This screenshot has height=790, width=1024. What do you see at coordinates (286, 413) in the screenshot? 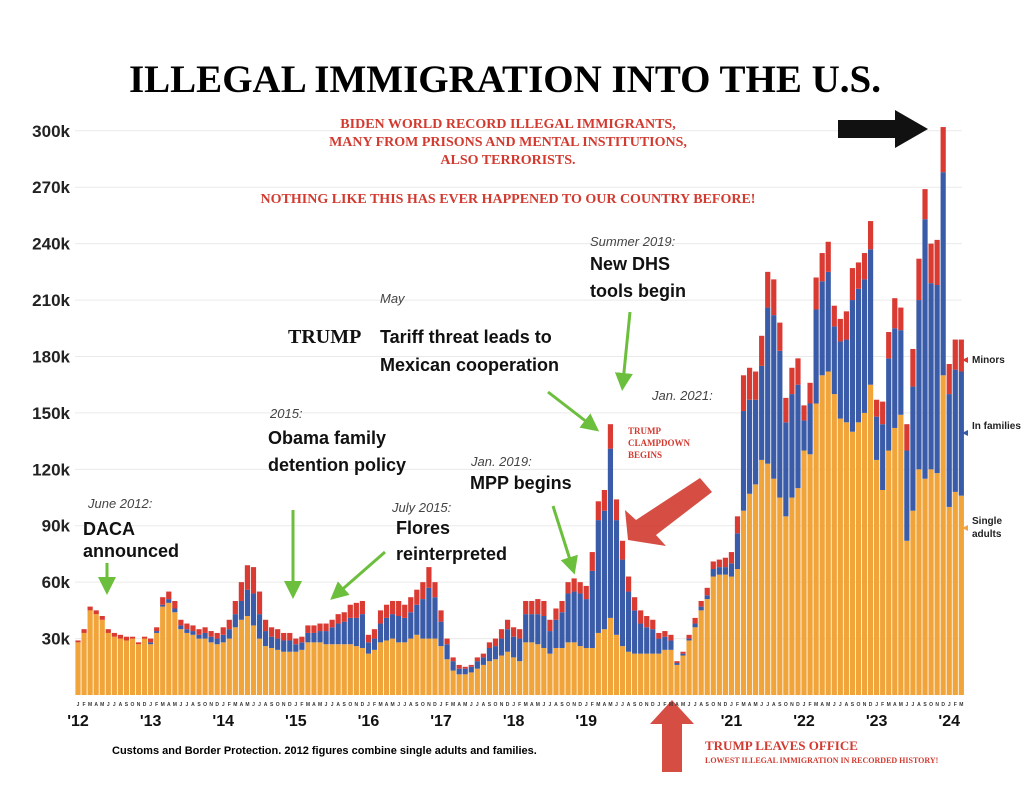
I see `annotation: 2015:` at bounding box center [286, 413].